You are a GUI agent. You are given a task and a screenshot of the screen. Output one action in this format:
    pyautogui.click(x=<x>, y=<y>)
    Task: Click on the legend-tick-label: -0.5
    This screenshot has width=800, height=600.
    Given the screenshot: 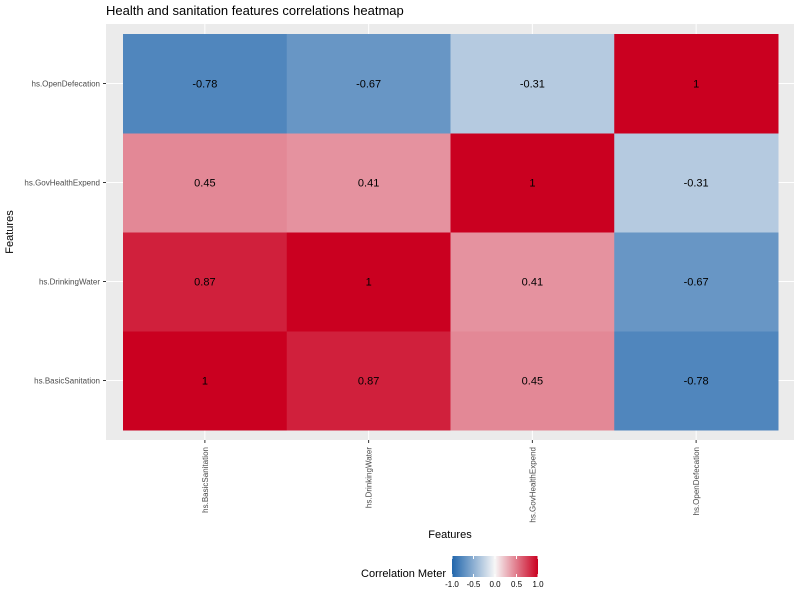 What is the action you would take?
    pyautogui.click(x=474, y=584)
    